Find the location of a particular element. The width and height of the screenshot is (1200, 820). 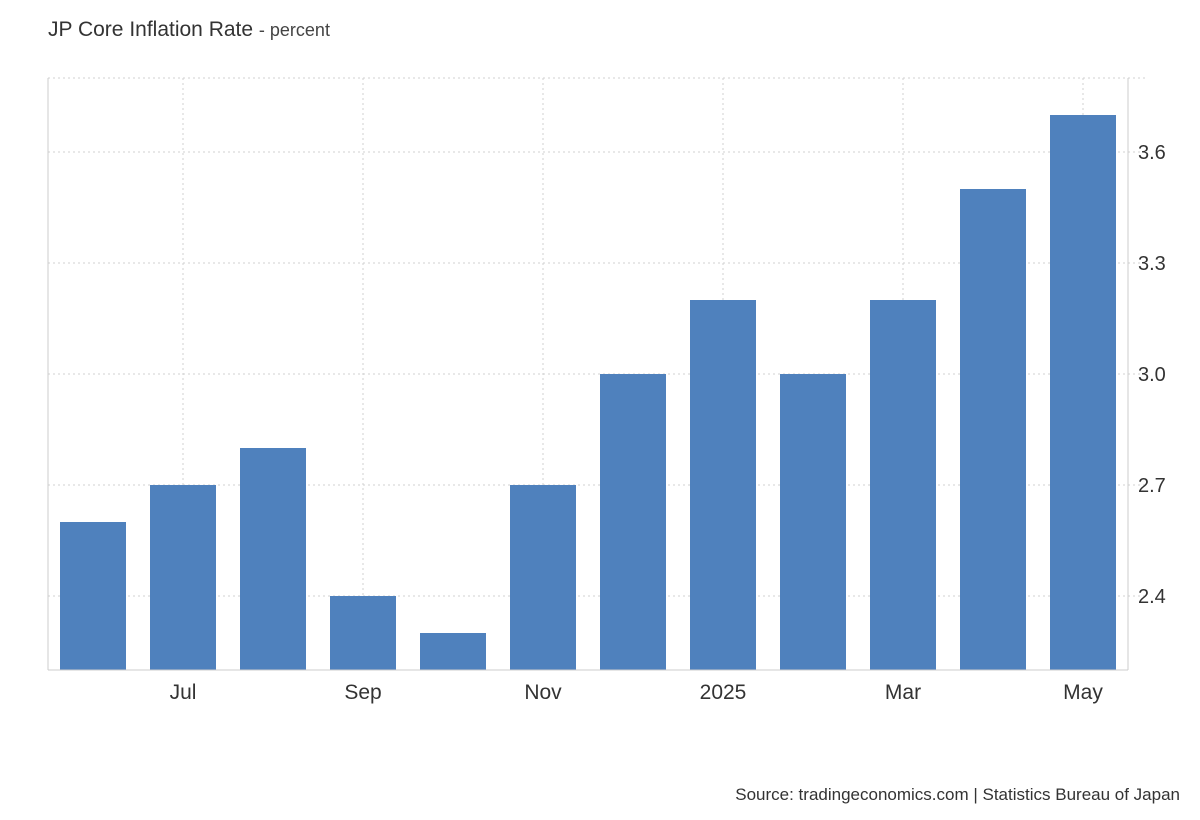

bar-jun-2024 is located at coordinates (93, 596).